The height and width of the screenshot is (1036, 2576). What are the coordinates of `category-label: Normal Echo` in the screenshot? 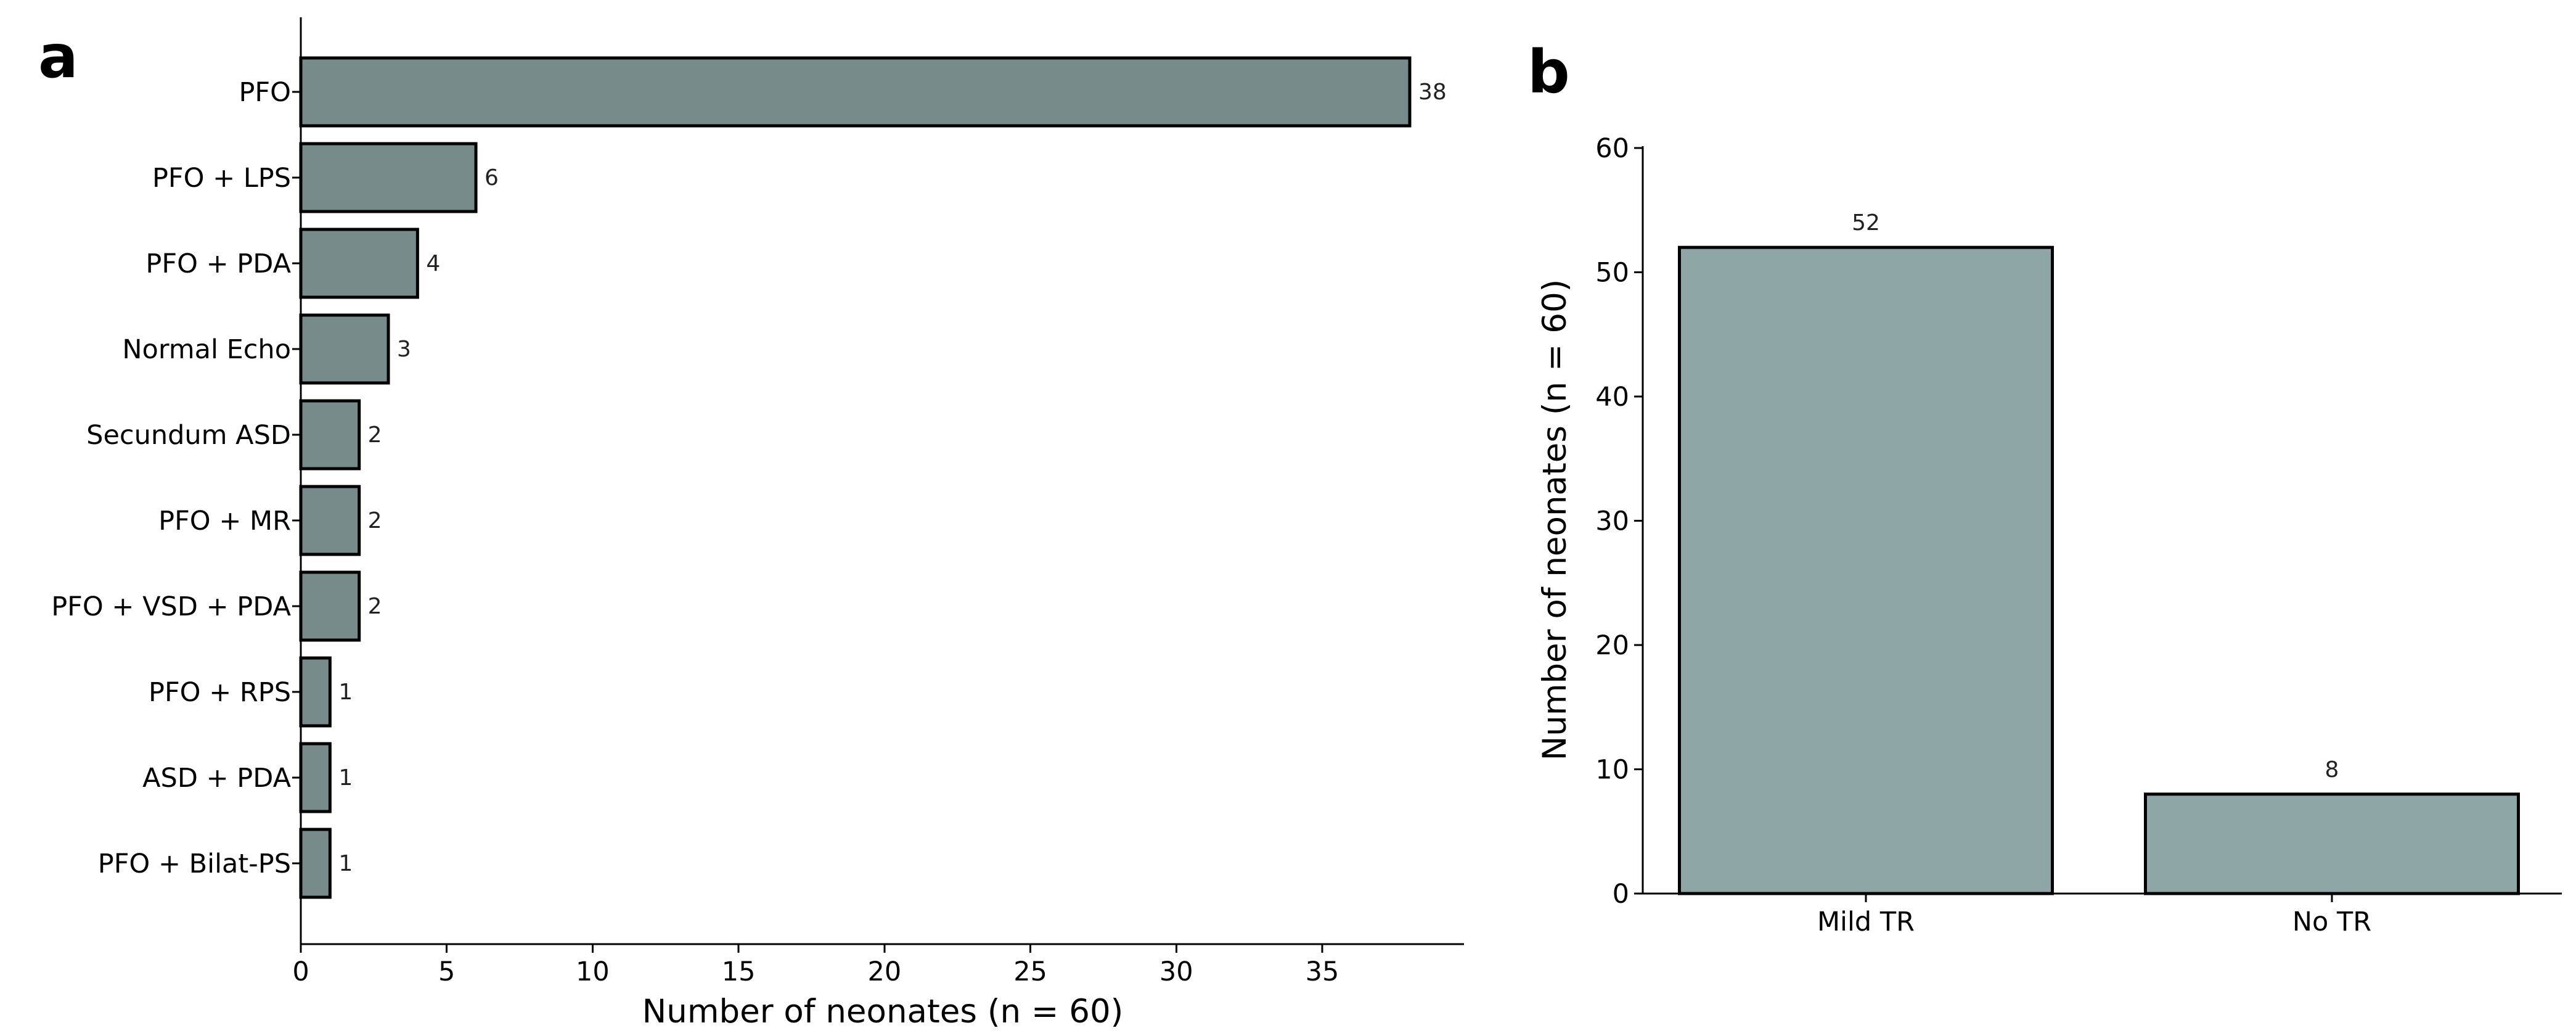 It's located at (206, 349).